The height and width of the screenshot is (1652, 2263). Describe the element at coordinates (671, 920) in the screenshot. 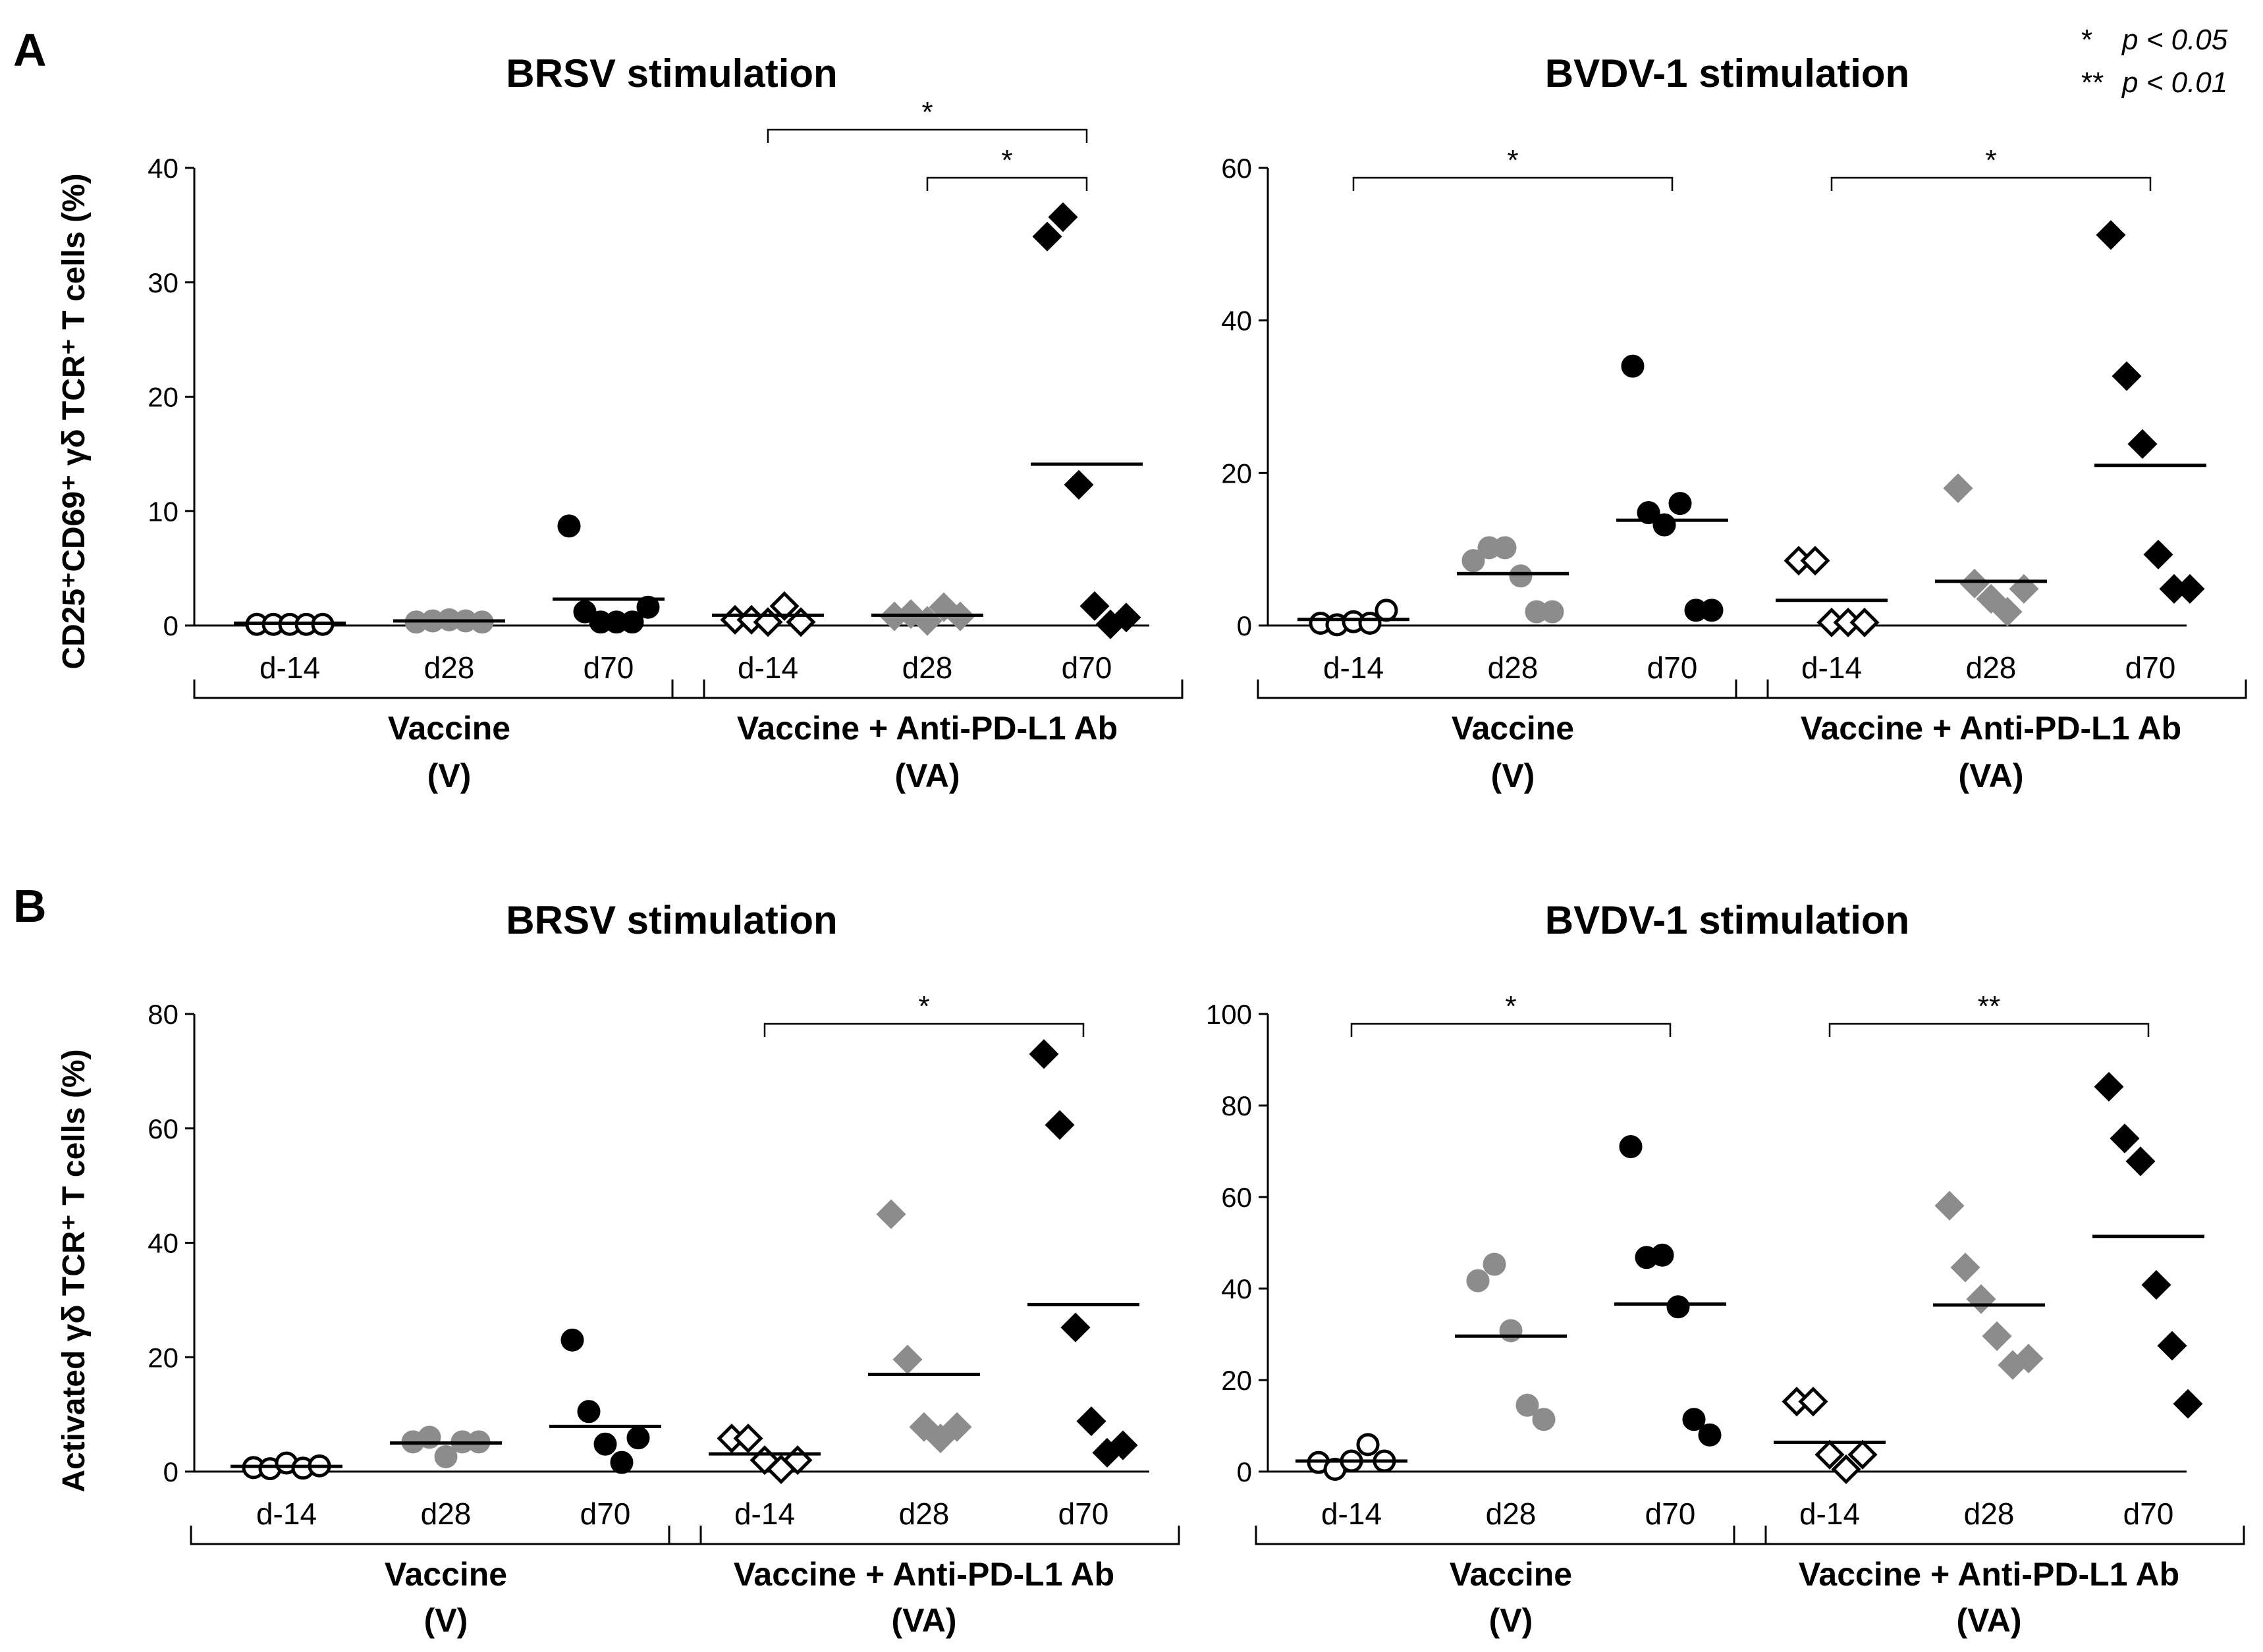

I see `chart-title: BRSV stimulation` at that location.